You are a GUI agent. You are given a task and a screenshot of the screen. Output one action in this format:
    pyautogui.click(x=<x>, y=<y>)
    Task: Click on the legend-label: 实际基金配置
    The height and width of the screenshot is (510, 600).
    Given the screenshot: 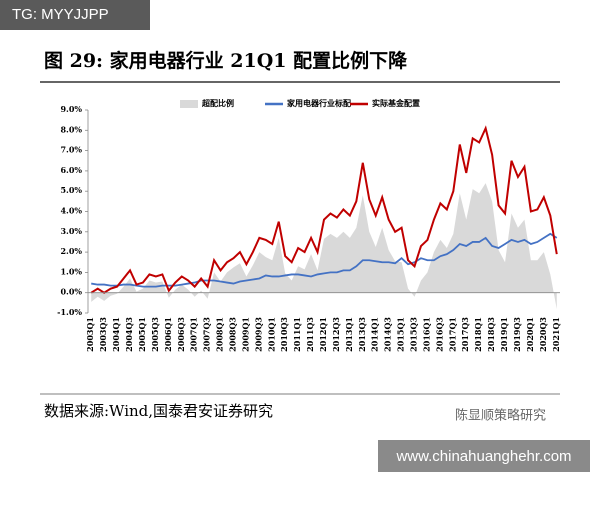 What is the action you would take?
    pyautogui.click(x=396, y=103)
    